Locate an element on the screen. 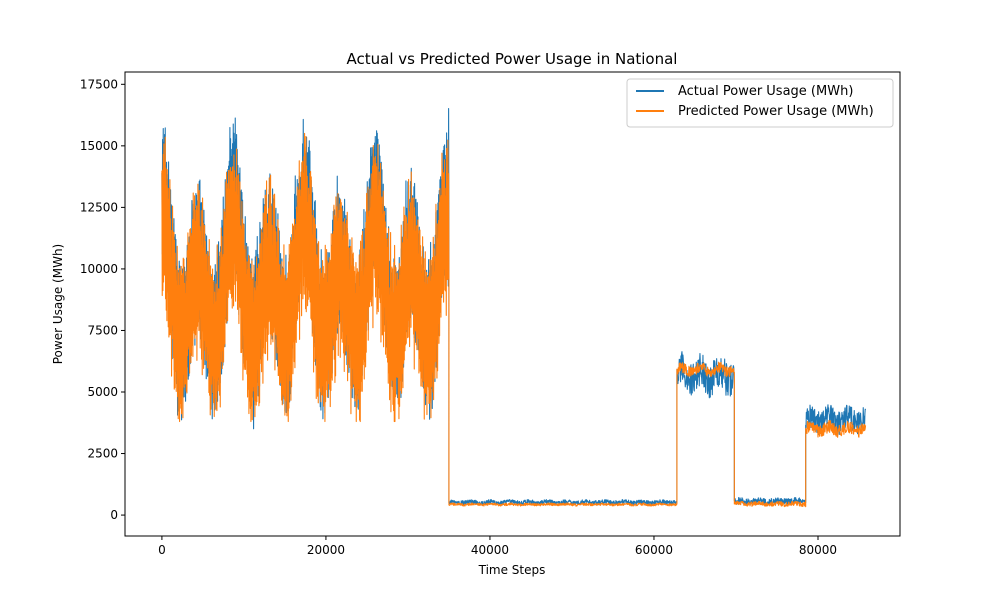  x-tick-label: 40000 is located at coordinates (490, 550).